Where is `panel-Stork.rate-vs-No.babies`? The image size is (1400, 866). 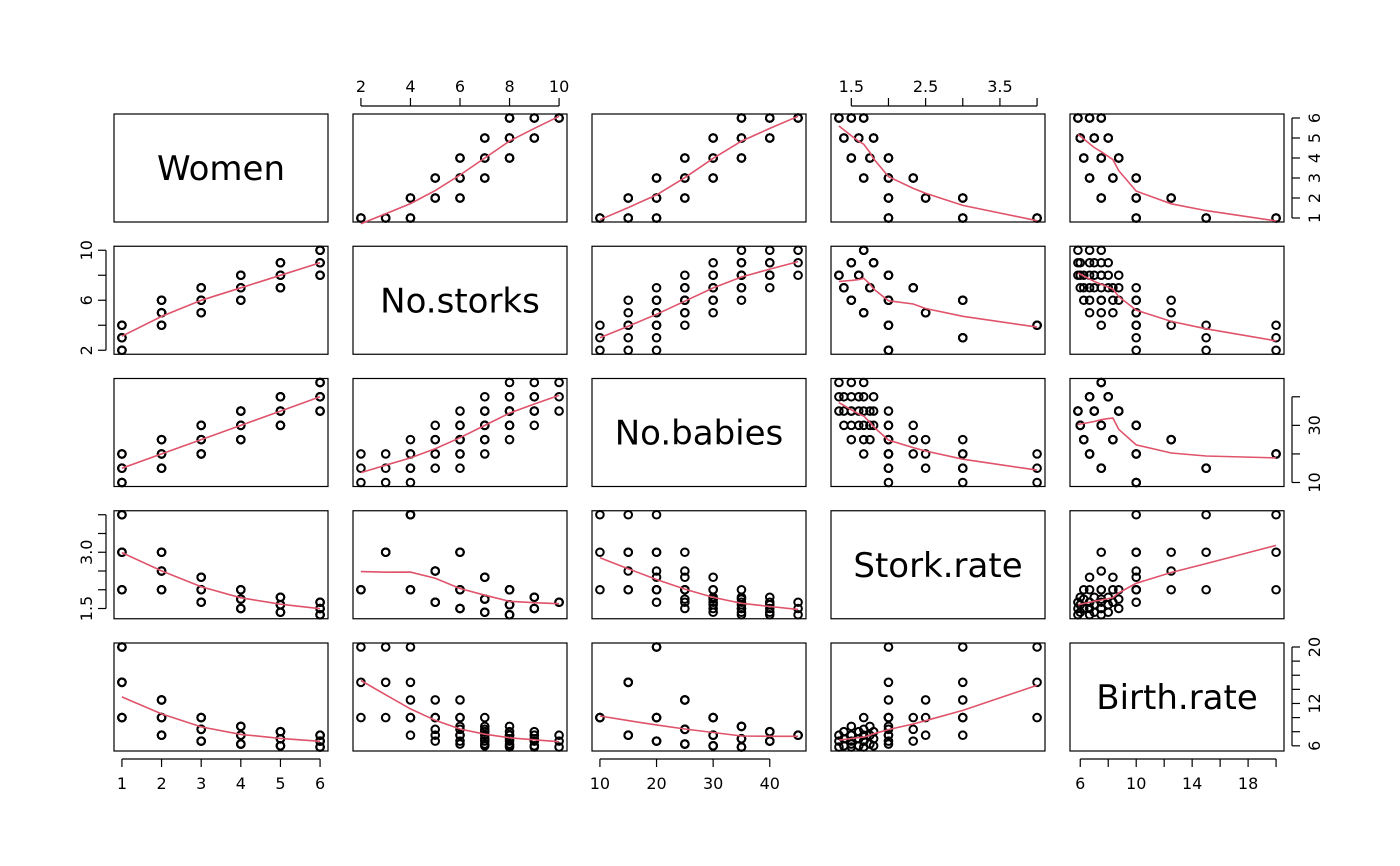 panel-Stork.rate-vs-No.babies is located at coordinates (699, 564).